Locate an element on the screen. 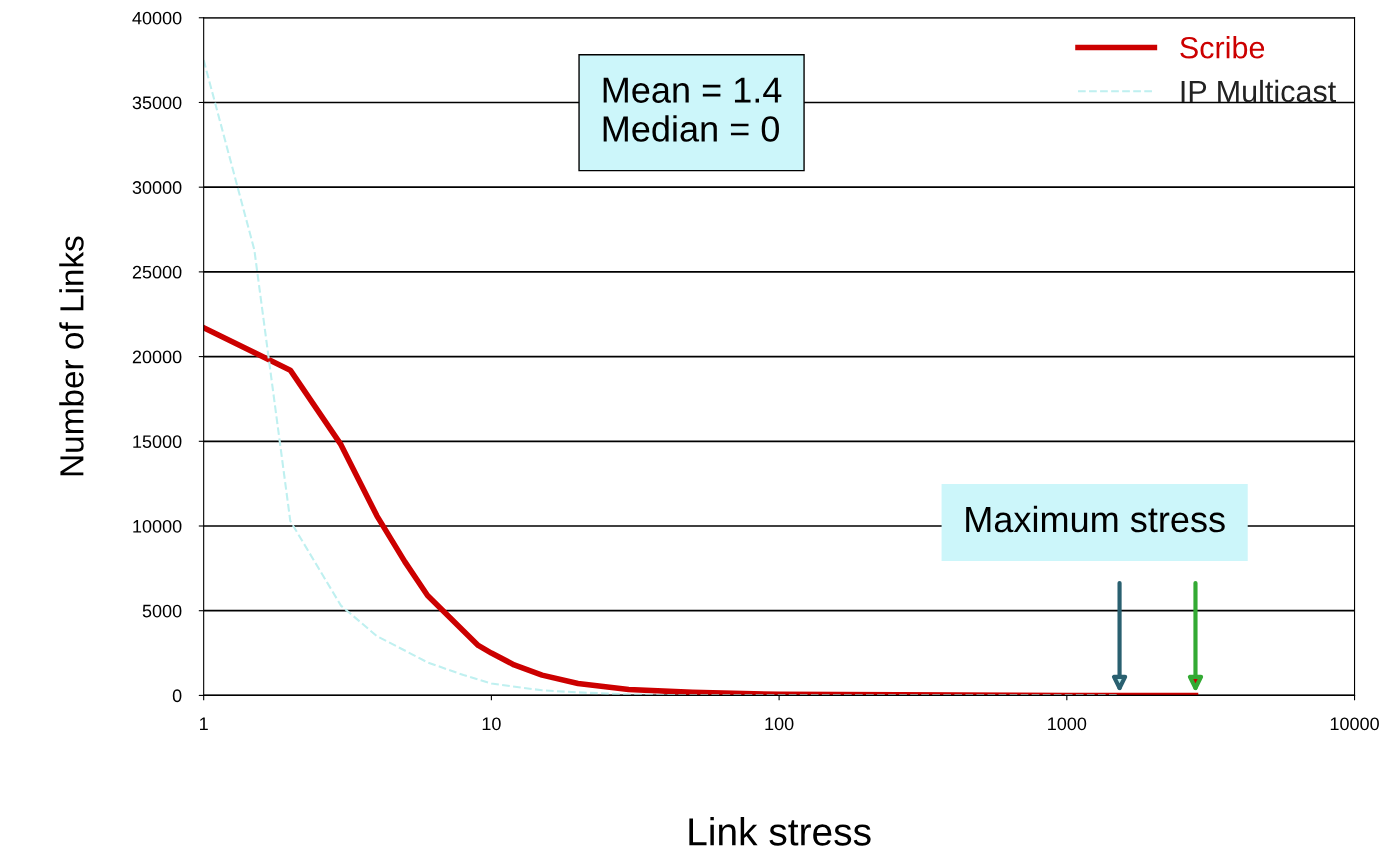 This screenshot has width=1395, height=846. y-tick-label: 40000 is located at coordinates (157, 18).